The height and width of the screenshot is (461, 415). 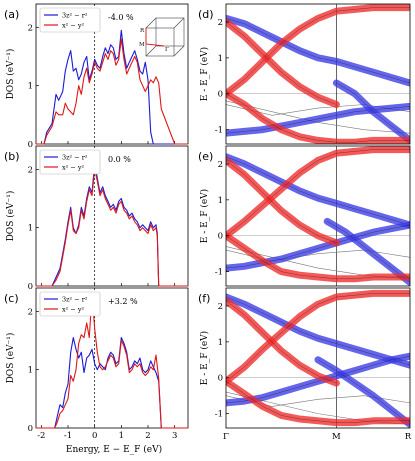 What do you see at coordinates (119, 159) in the screenshot?
I see `strain-annotation: 0.0 %` at bounding box center [119, 159].